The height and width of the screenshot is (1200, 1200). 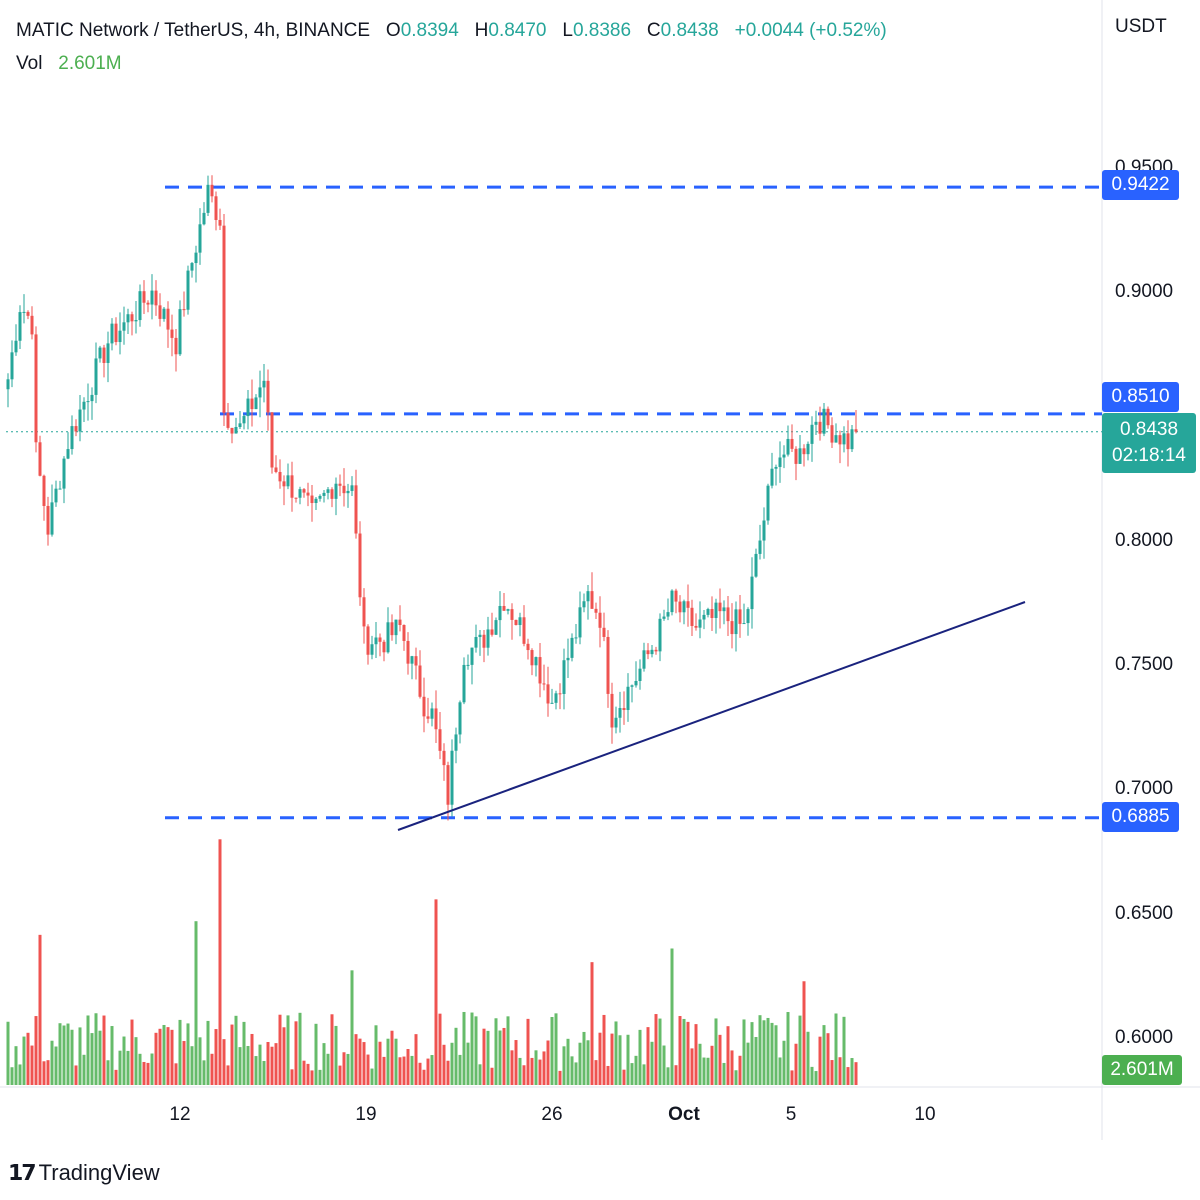 I want to click on countdown-value: 02:18:14, so click(x=1149, y=455).